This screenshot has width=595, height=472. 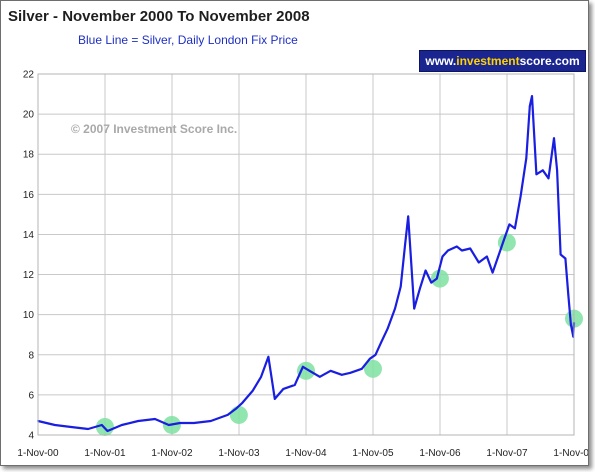 I want to click on brand-prefix: www., so click(x=441, y=61).